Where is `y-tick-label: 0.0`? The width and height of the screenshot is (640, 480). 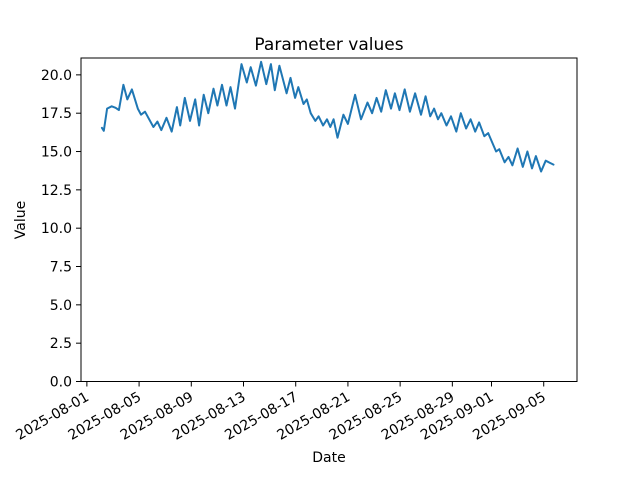
y-tick-label: 0.0 is located at coordinates (61, 383).